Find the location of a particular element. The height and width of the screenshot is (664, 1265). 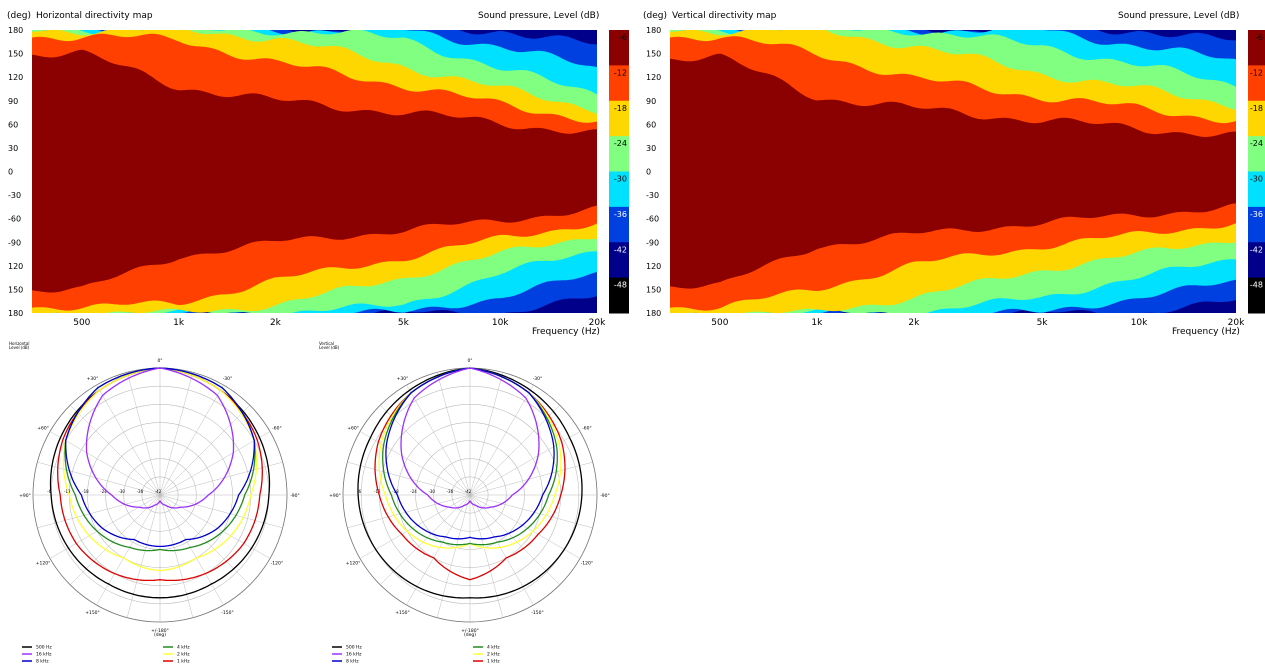

legend-label: 8 kHz is located at coordinates (352, 661).